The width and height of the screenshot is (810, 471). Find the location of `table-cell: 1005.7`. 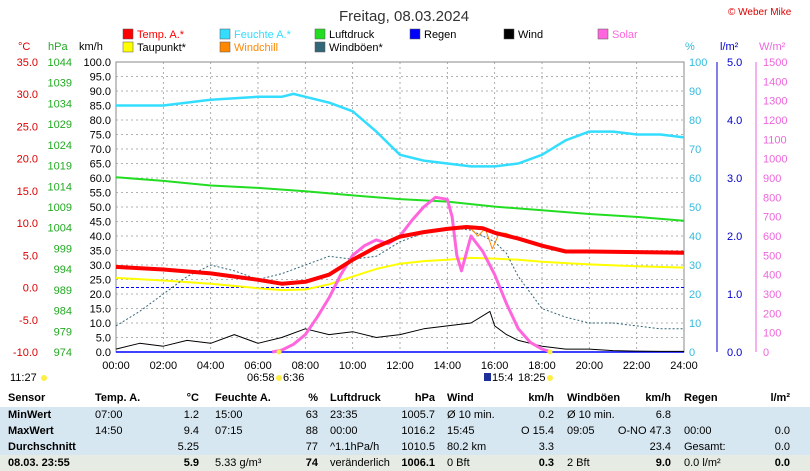

table-cell: 1005.7 is located at coordinates (418, 415).